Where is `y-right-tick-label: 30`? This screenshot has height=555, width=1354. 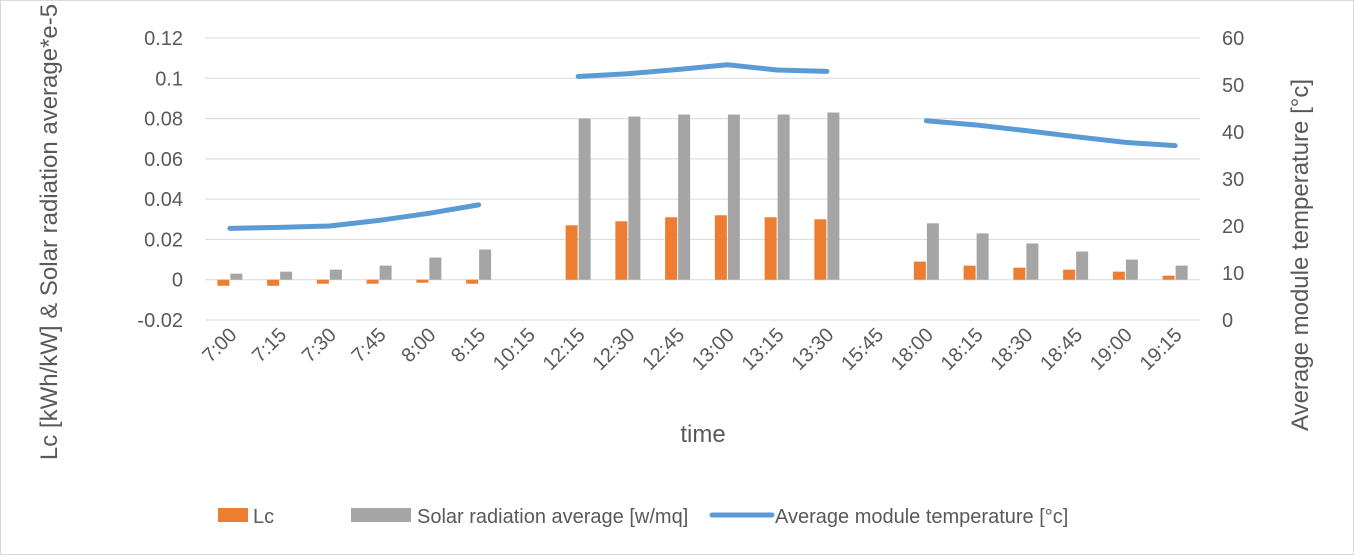 y-right-tick-label: 30 is located at coordinates (1233, 180).